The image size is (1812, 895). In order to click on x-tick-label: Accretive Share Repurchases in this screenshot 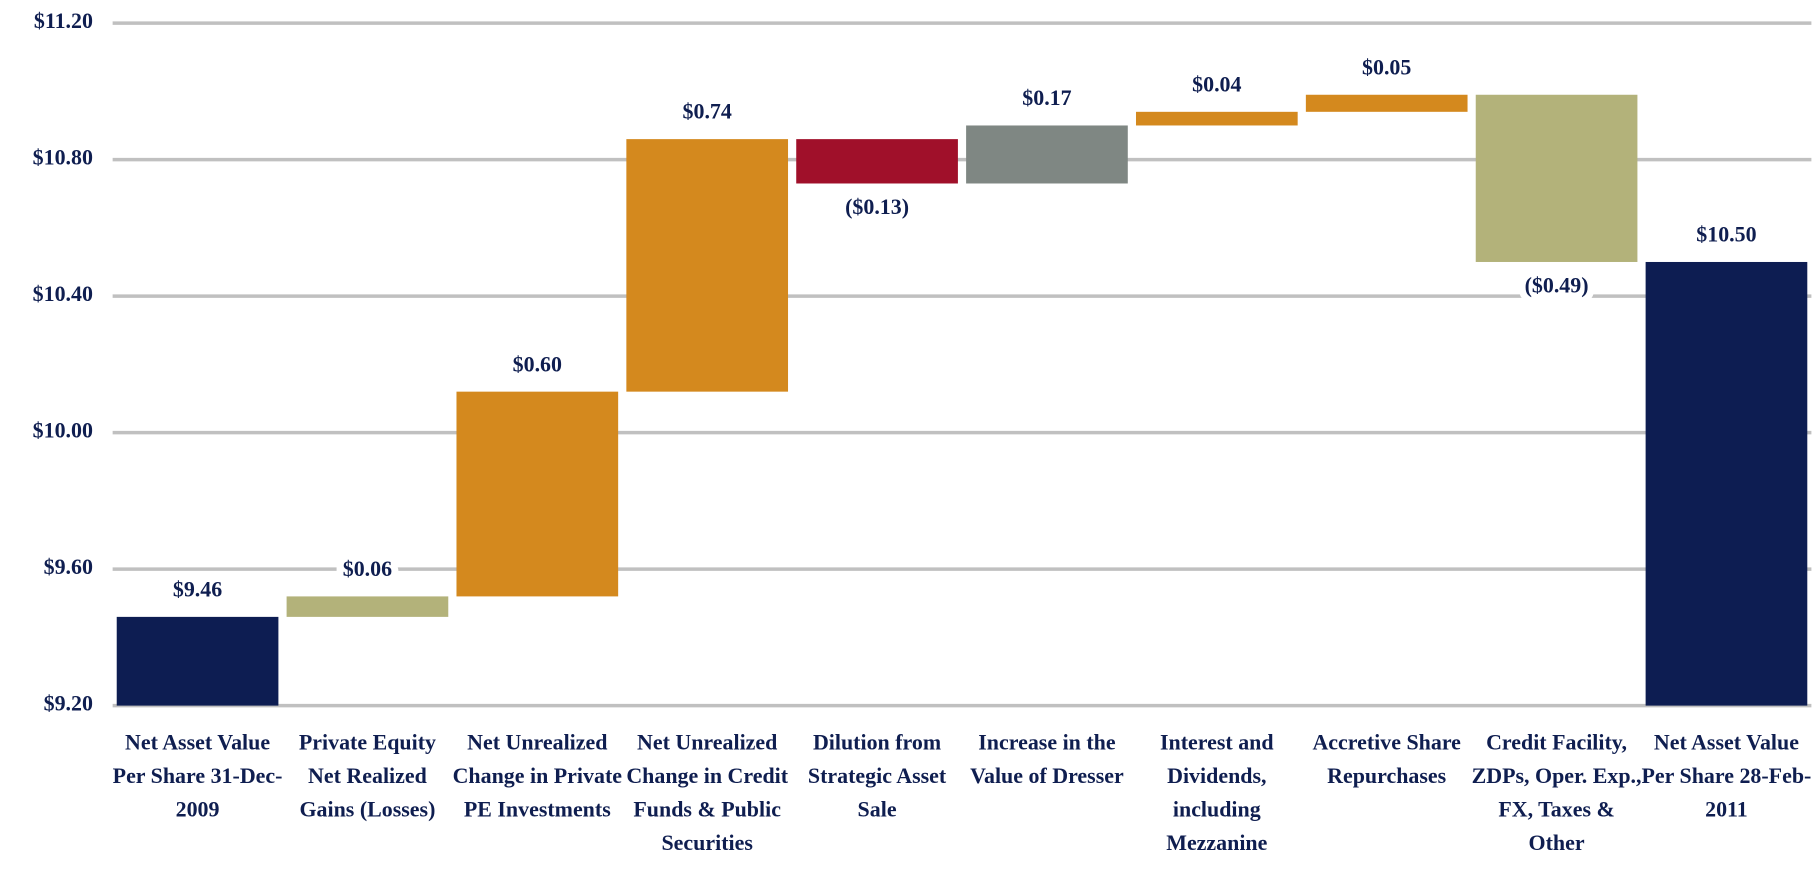, I will do `click(1386, 760)`.